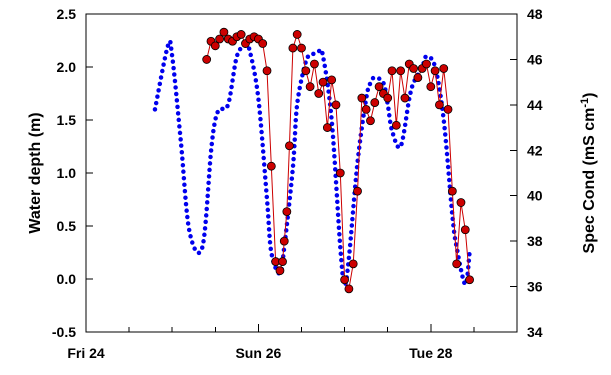 This screenshot has width=611, height=375. Describe the element at coordinates (535, 150) in the screenshot. I see `y2-tick-label: 42` at that location.